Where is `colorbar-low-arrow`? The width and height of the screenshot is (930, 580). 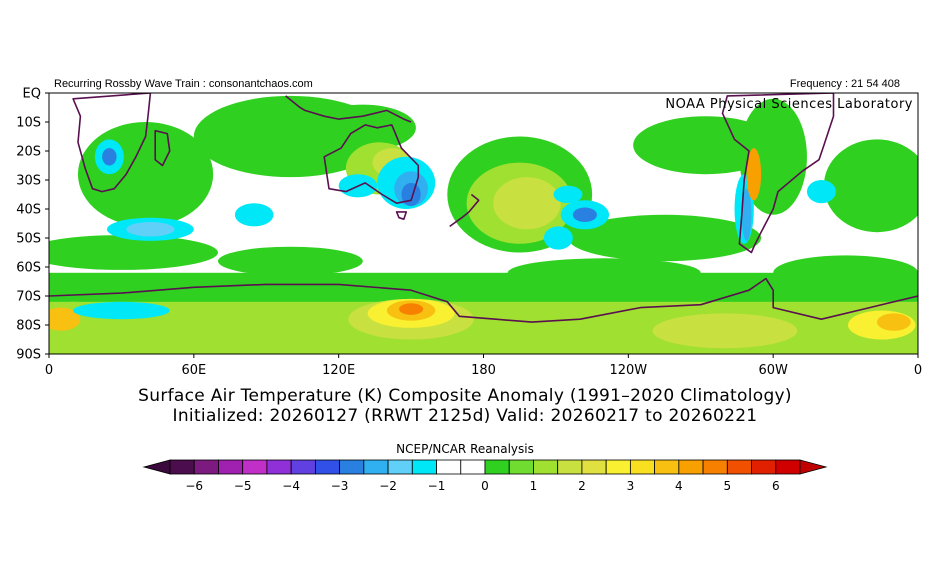
colorbar-low-arrow is located at coordinates (156, 467).